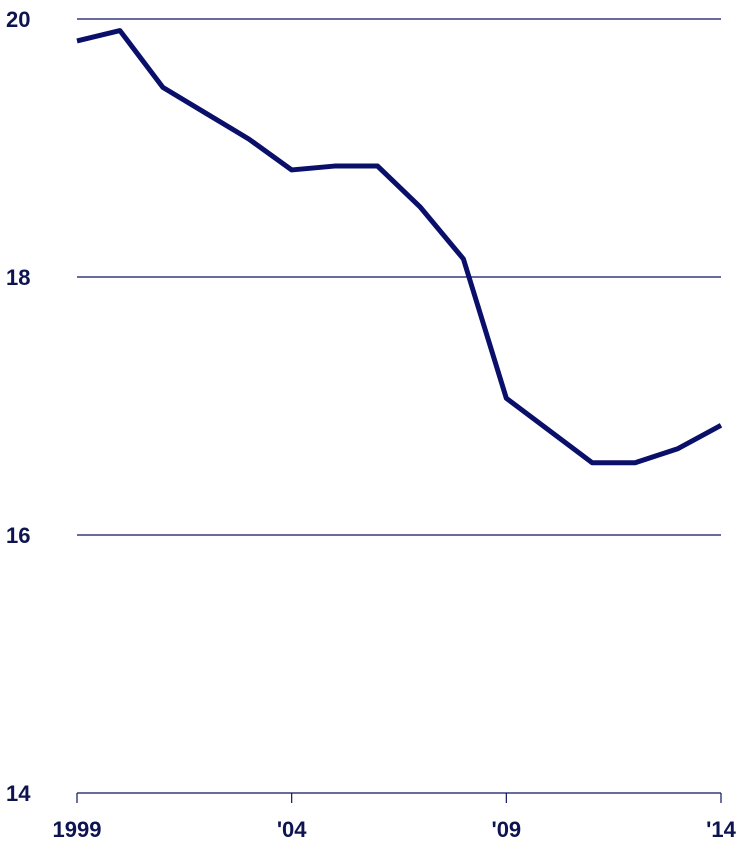 This screenshot has height=849, width=751. I want to click on y-tick-label: 16, so click(18, 535).